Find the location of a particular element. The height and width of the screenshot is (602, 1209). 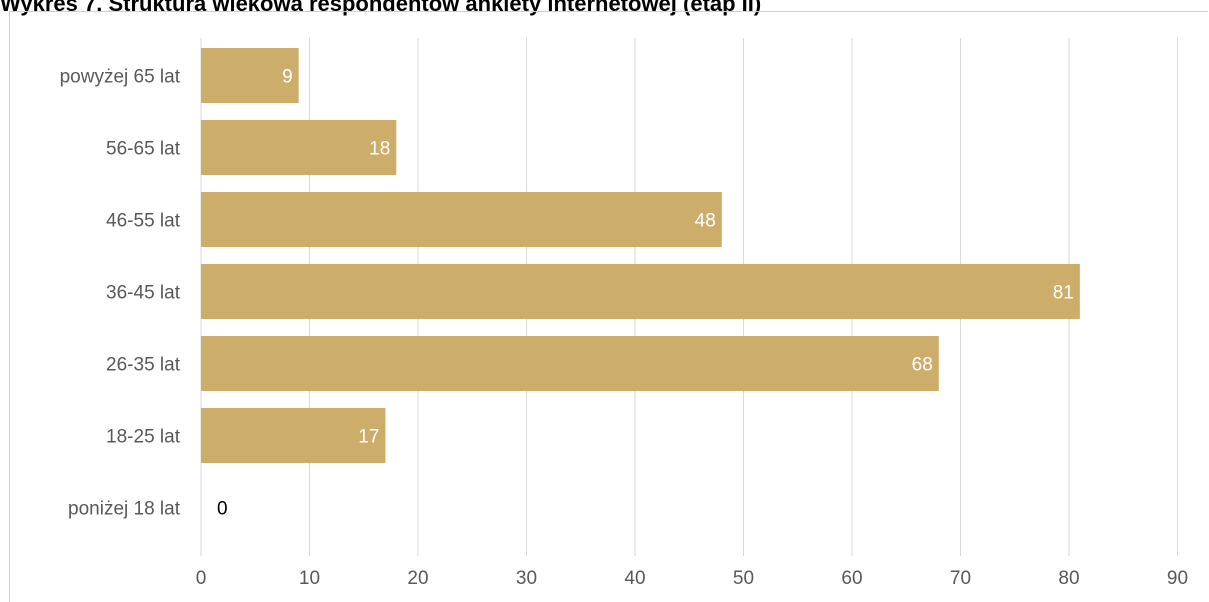

data-label: 17 is located at coordinates (368, 437).